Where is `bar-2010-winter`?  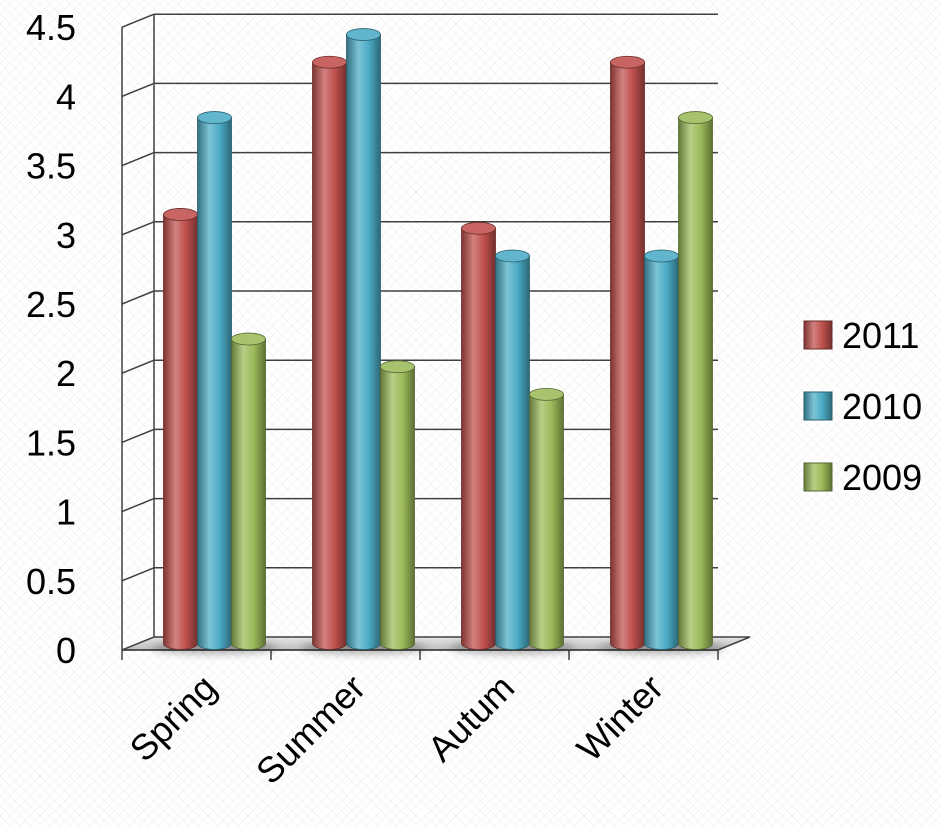
bar-2010-winter is located at coordinates (661, 449).